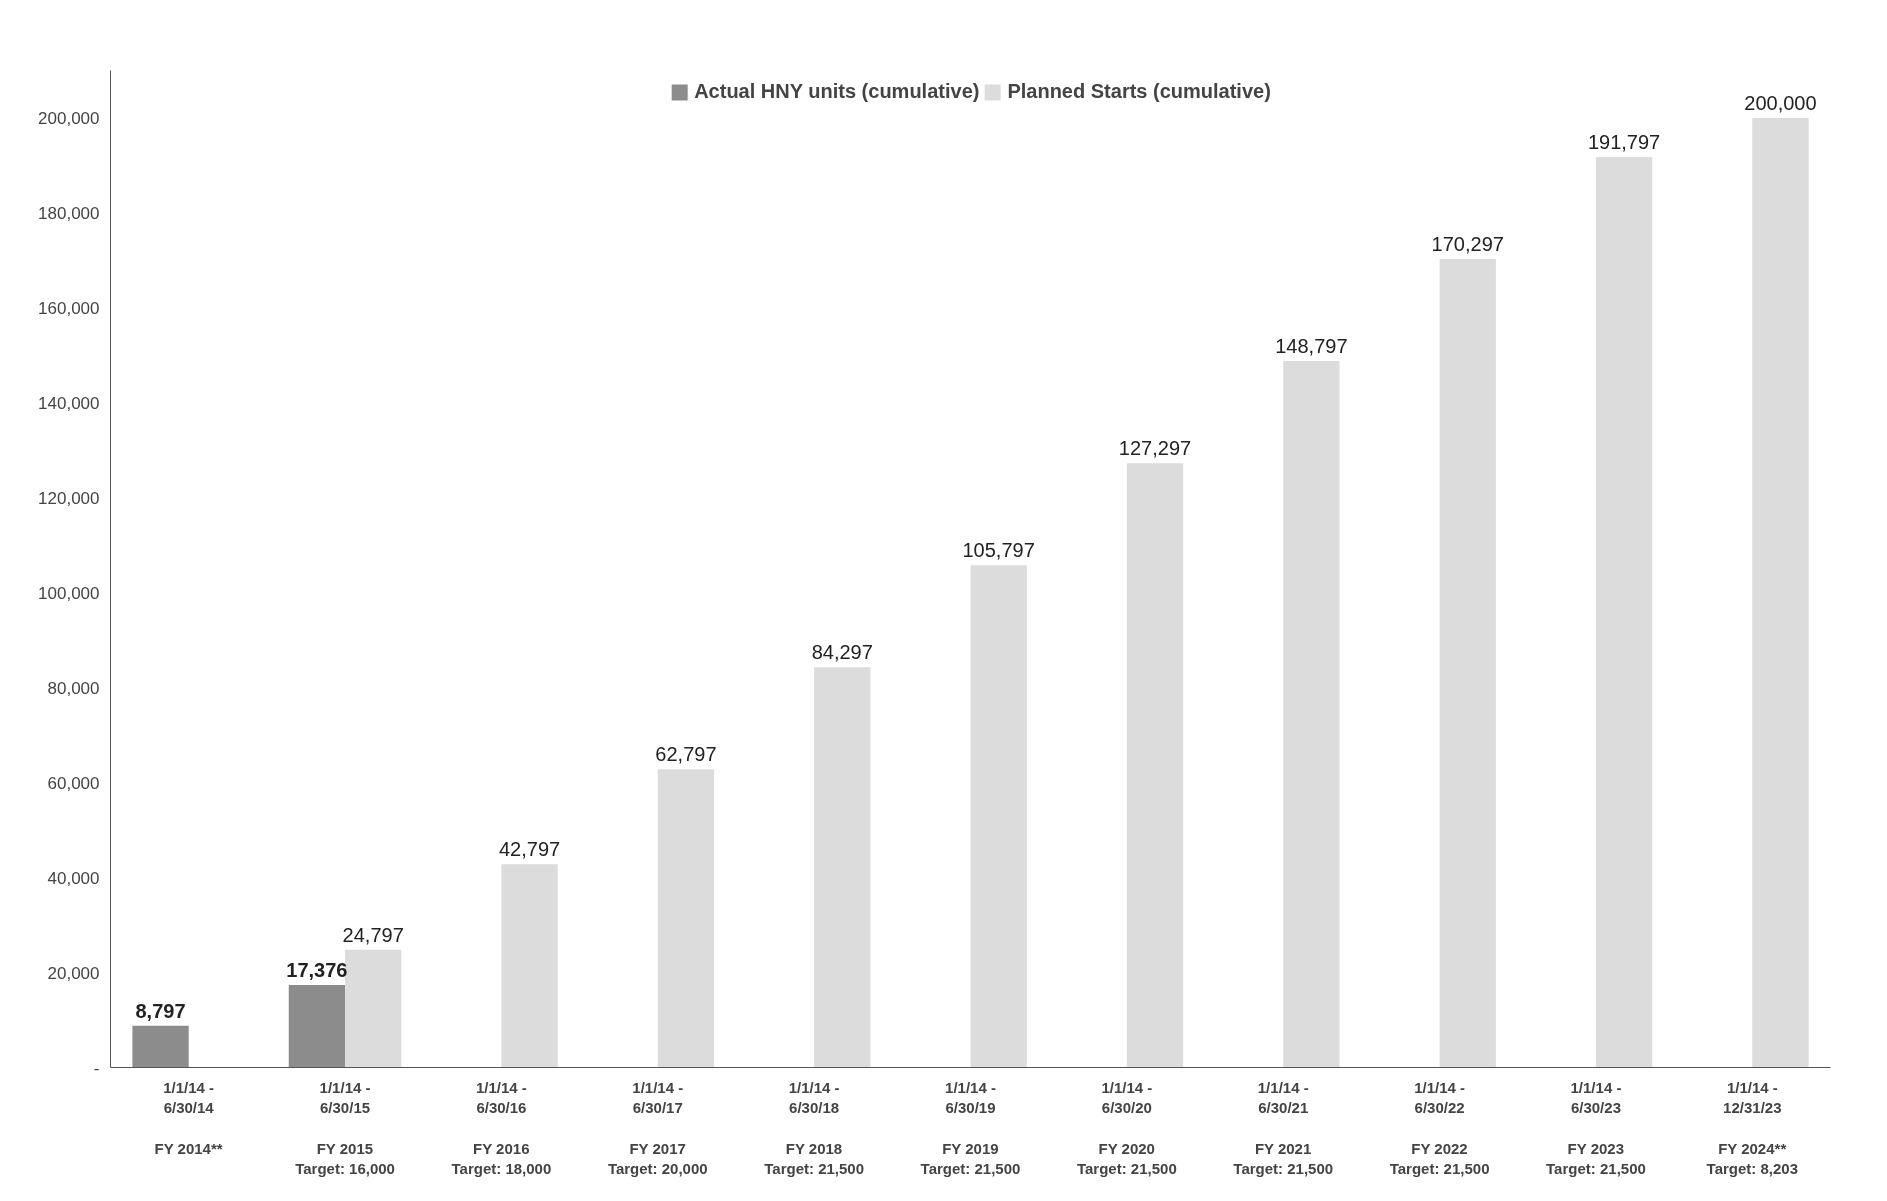 Image resolution: width=1887 pixels, height=1201 pixels. What do you see at coordinates (69, 593) in the screenshot?
I see `y-tick-label: 100,000` at bounding box center [69, 593].